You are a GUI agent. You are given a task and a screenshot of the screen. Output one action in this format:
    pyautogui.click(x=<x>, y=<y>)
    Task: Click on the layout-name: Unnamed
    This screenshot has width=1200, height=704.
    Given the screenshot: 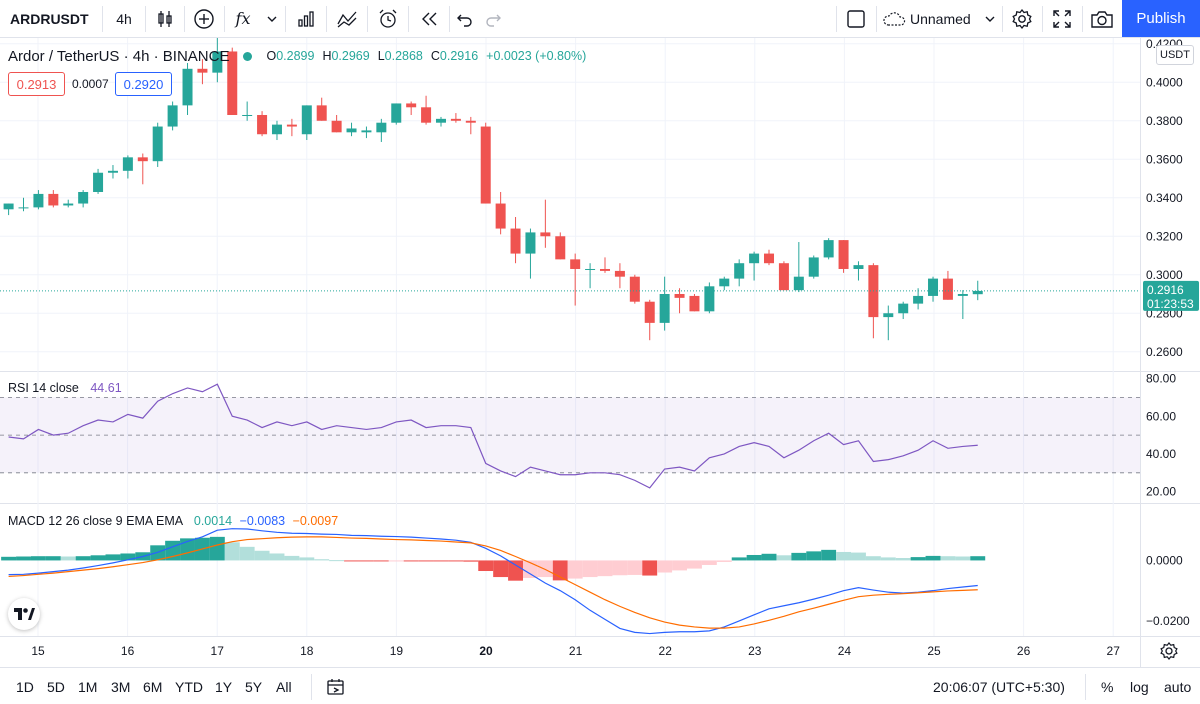 What is the action you would take?
    pyautogui.click(x=940, y=18)
    